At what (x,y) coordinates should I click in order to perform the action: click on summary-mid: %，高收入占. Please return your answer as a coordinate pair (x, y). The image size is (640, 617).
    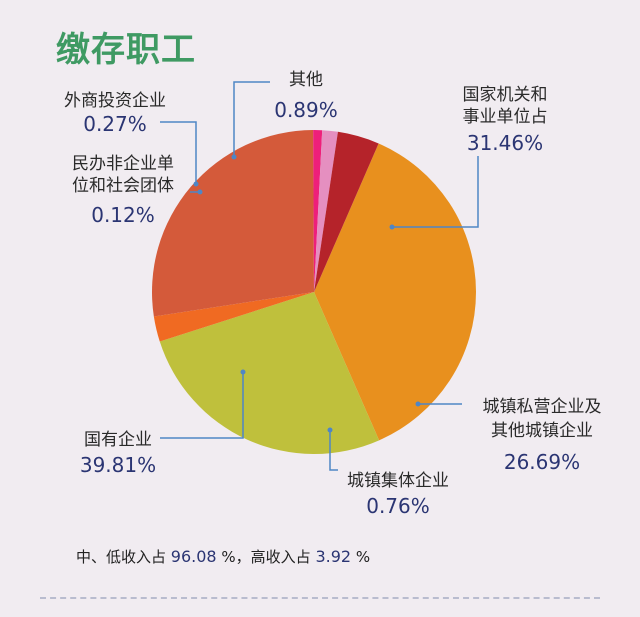
    Looking at the image, I should click on (266, 557).